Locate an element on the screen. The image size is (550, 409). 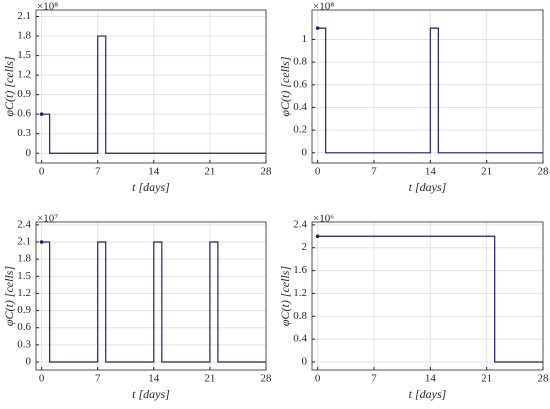
y-tick-label: 1 is located at coordinates (305, 39).